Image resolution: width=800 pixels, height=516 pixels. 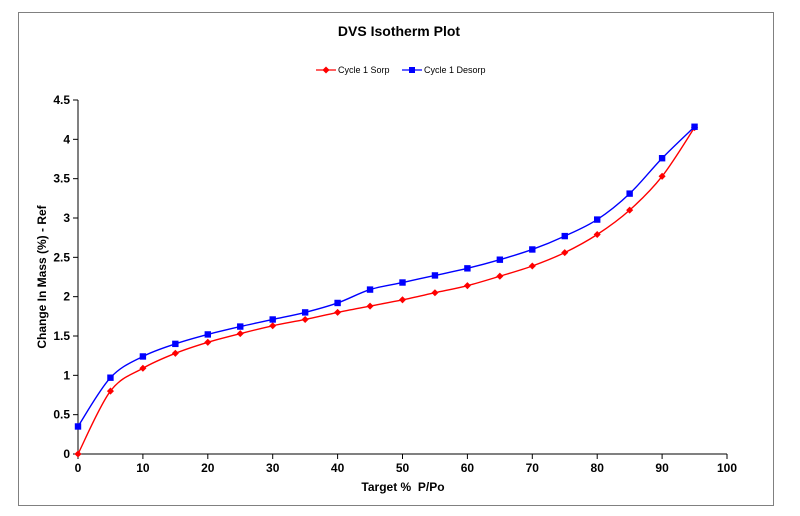 I want to click on y-tick-label: 2, so click(x=66, y=297).